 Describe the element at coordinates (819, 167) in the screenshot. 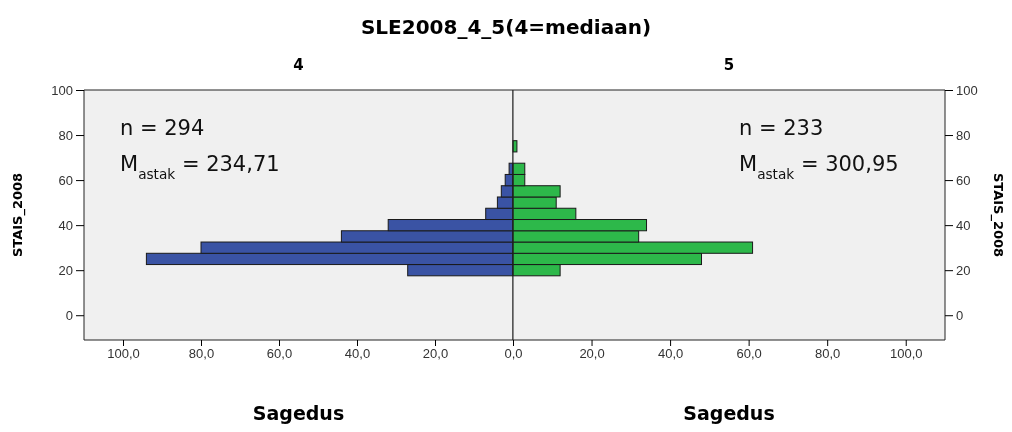

I see `annotation: M$_{astak}$ = 300,95` at that location.